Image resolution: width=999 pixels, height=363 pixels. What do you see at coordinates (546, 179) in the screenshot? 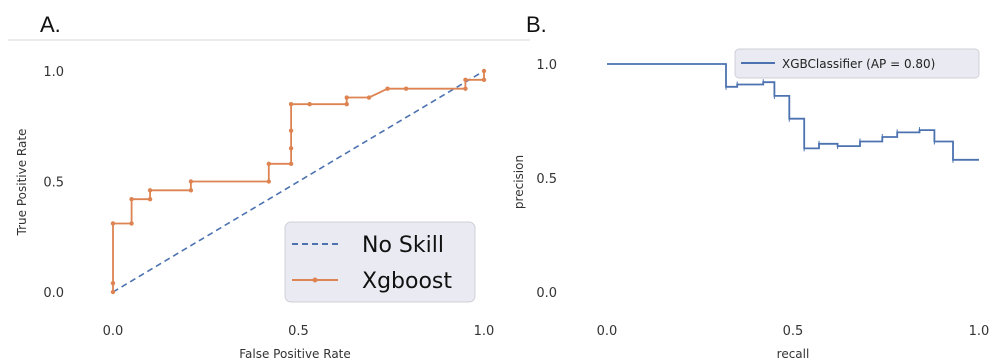
I see `pr-y-tick-label: 0.5` at bounding box center [546, 179].